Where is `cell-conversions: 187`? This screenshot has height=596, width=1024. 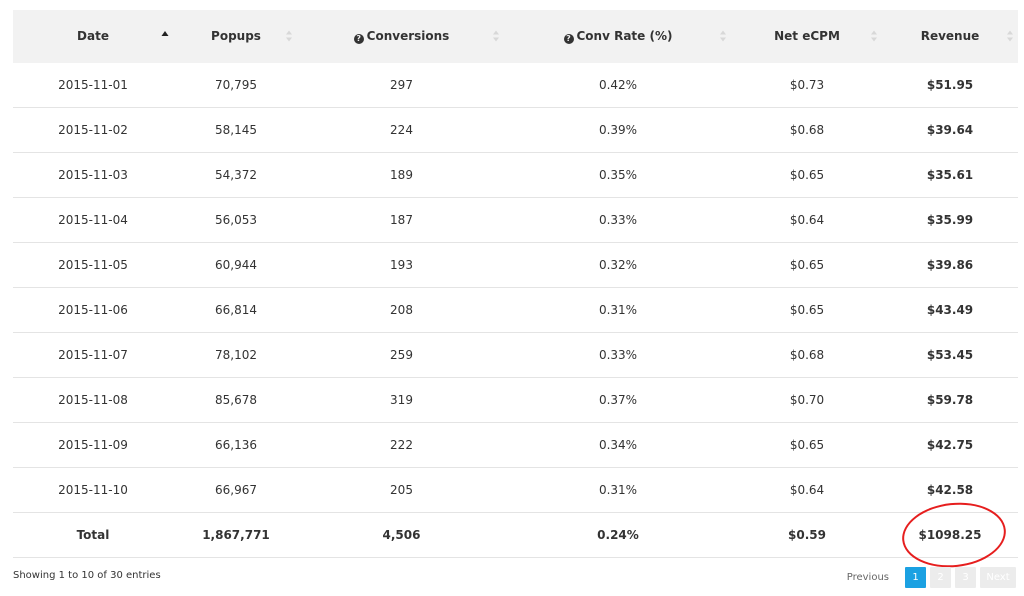
cell-conversions: 187 is located at coordinates (401, 220).